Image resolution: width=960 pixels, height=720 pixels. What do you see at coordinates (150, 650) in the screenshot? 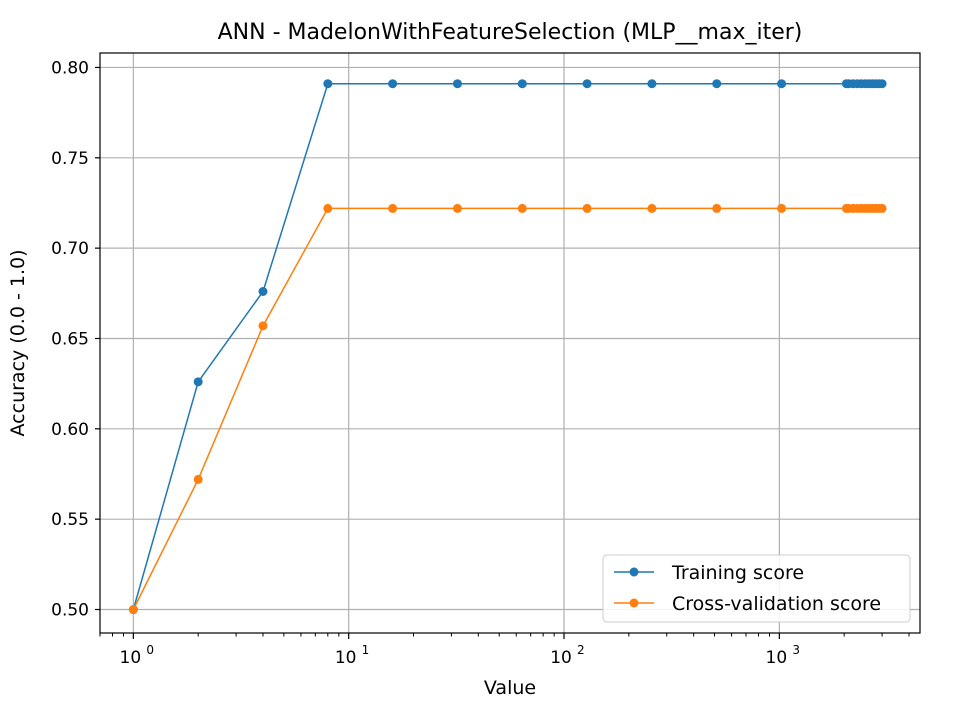
I see `x-tick-exponent-0: 0` at bounding box center [150, 650].